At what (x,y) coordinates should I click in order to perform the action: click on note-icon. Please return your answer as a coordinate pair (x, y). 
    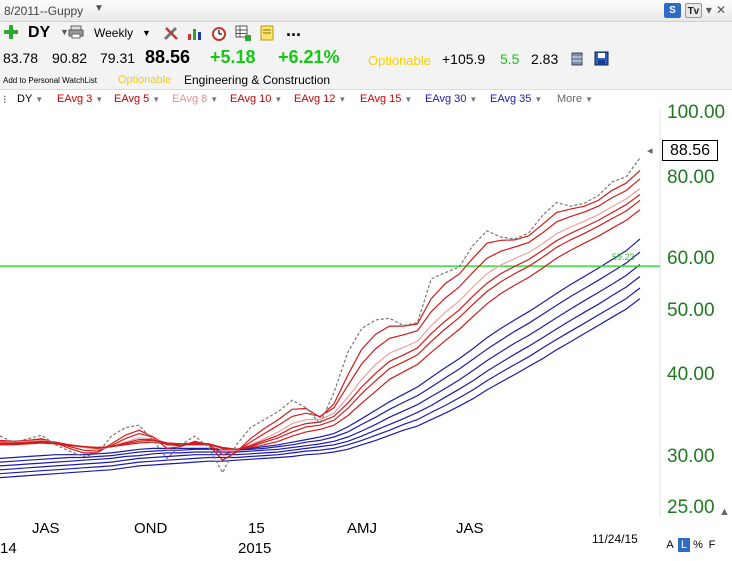
    Looking at the image, I should click on (267, 33).